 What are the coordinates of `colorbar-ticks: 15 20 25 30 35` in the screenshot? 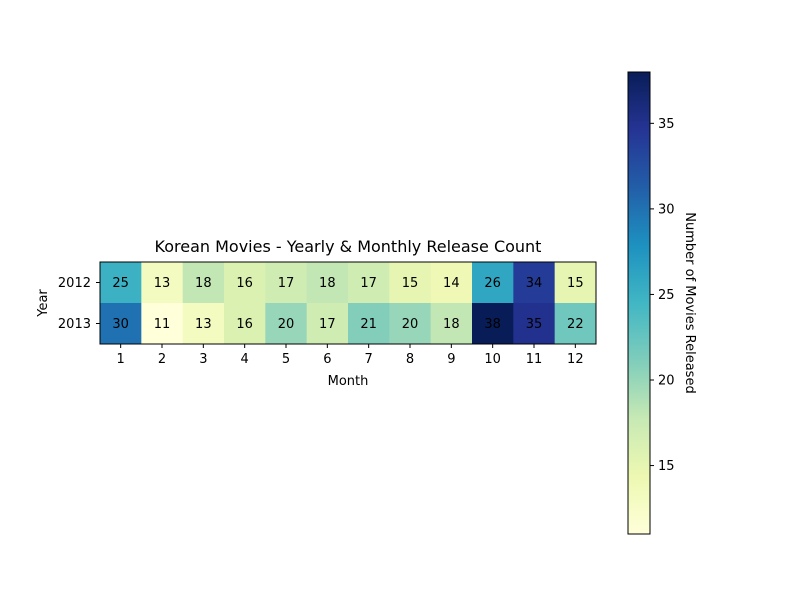 It's located at (662, 295).